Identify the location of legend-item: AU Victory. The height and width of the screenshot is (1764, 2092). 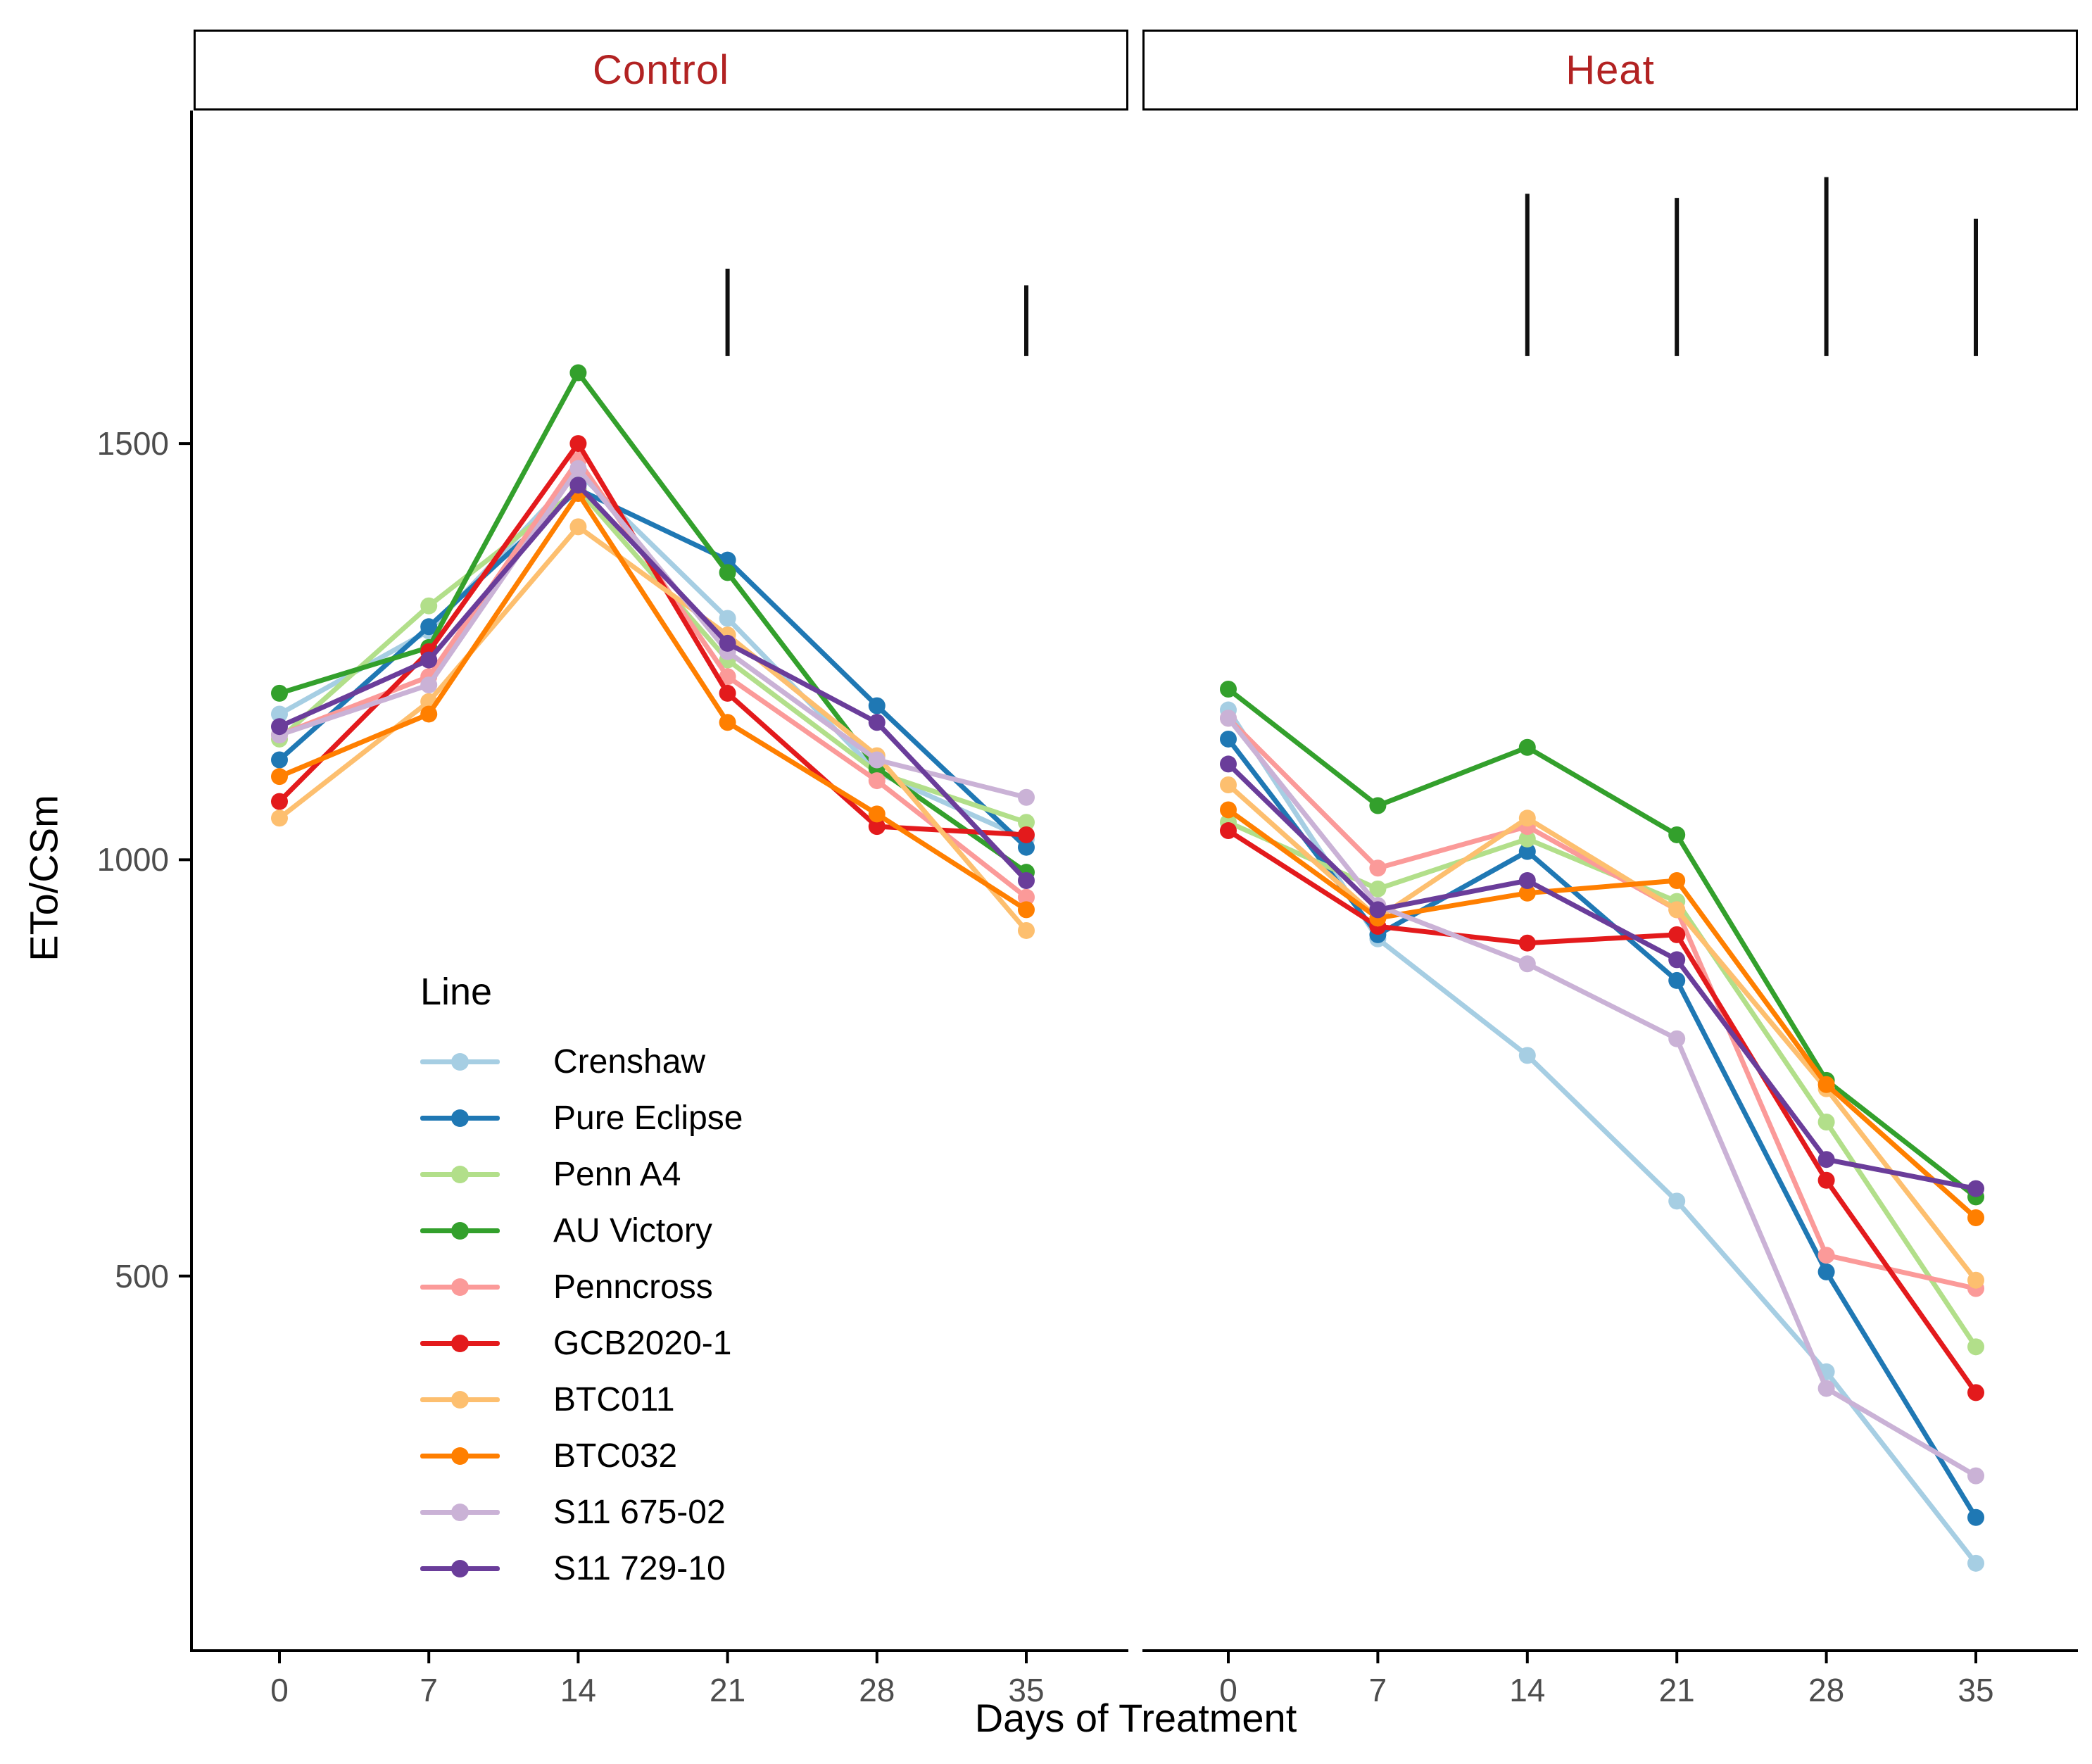
(582, 1230).